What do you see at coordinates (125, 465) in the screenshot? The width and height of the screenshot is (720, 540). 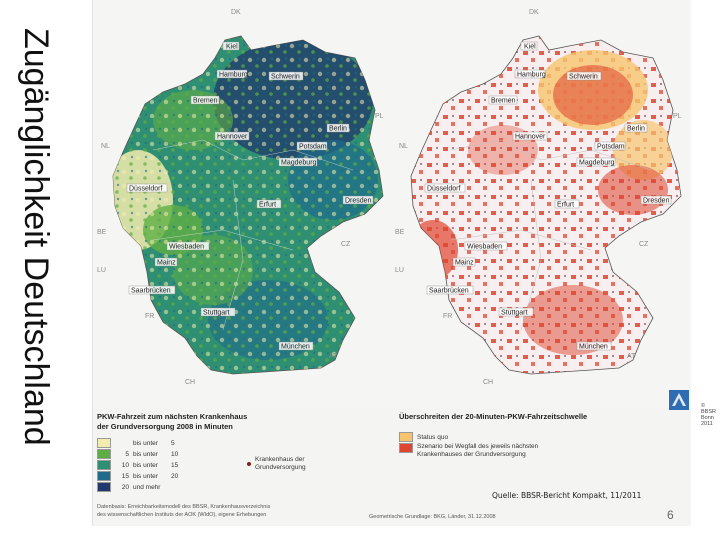 I see `legend-from: 10` at bounding box center [125, 465].